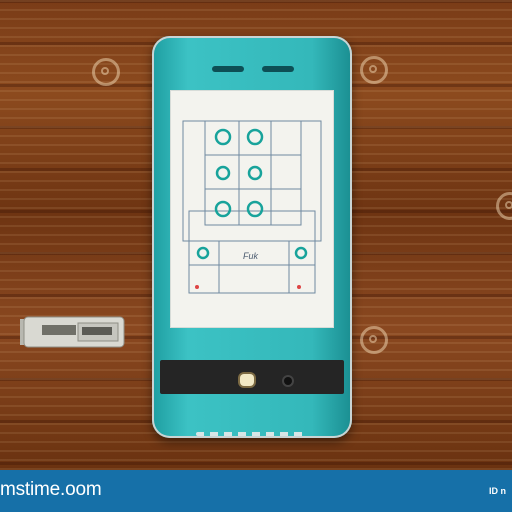 The height and width of the screenshot is (512, 512). Describe the element at coordinates (497, 491) in the screenshot. I see `footer-image-id: ID n` at that location.